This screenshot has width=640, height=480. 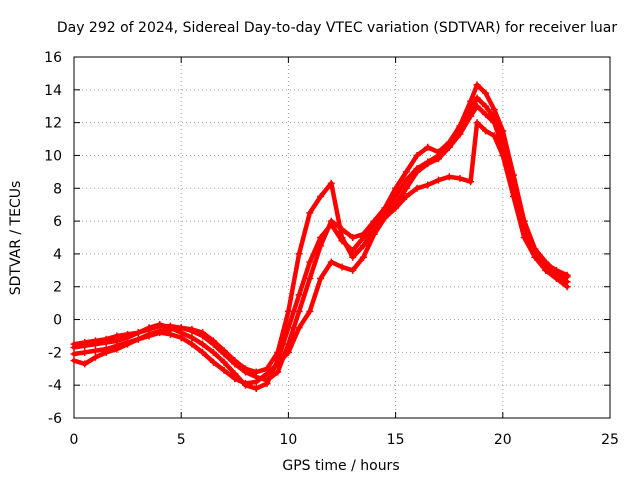 What do you see at coordinates (610, 440) in the screenshot?
I see `x-tick-label: 25` at bounding box center [610, 440].